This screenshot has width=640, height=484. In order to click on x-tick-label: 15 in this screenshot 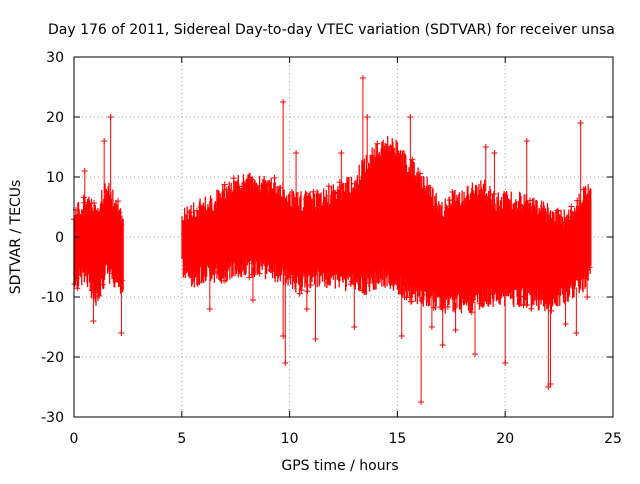, I will do `click(397, 439)`.